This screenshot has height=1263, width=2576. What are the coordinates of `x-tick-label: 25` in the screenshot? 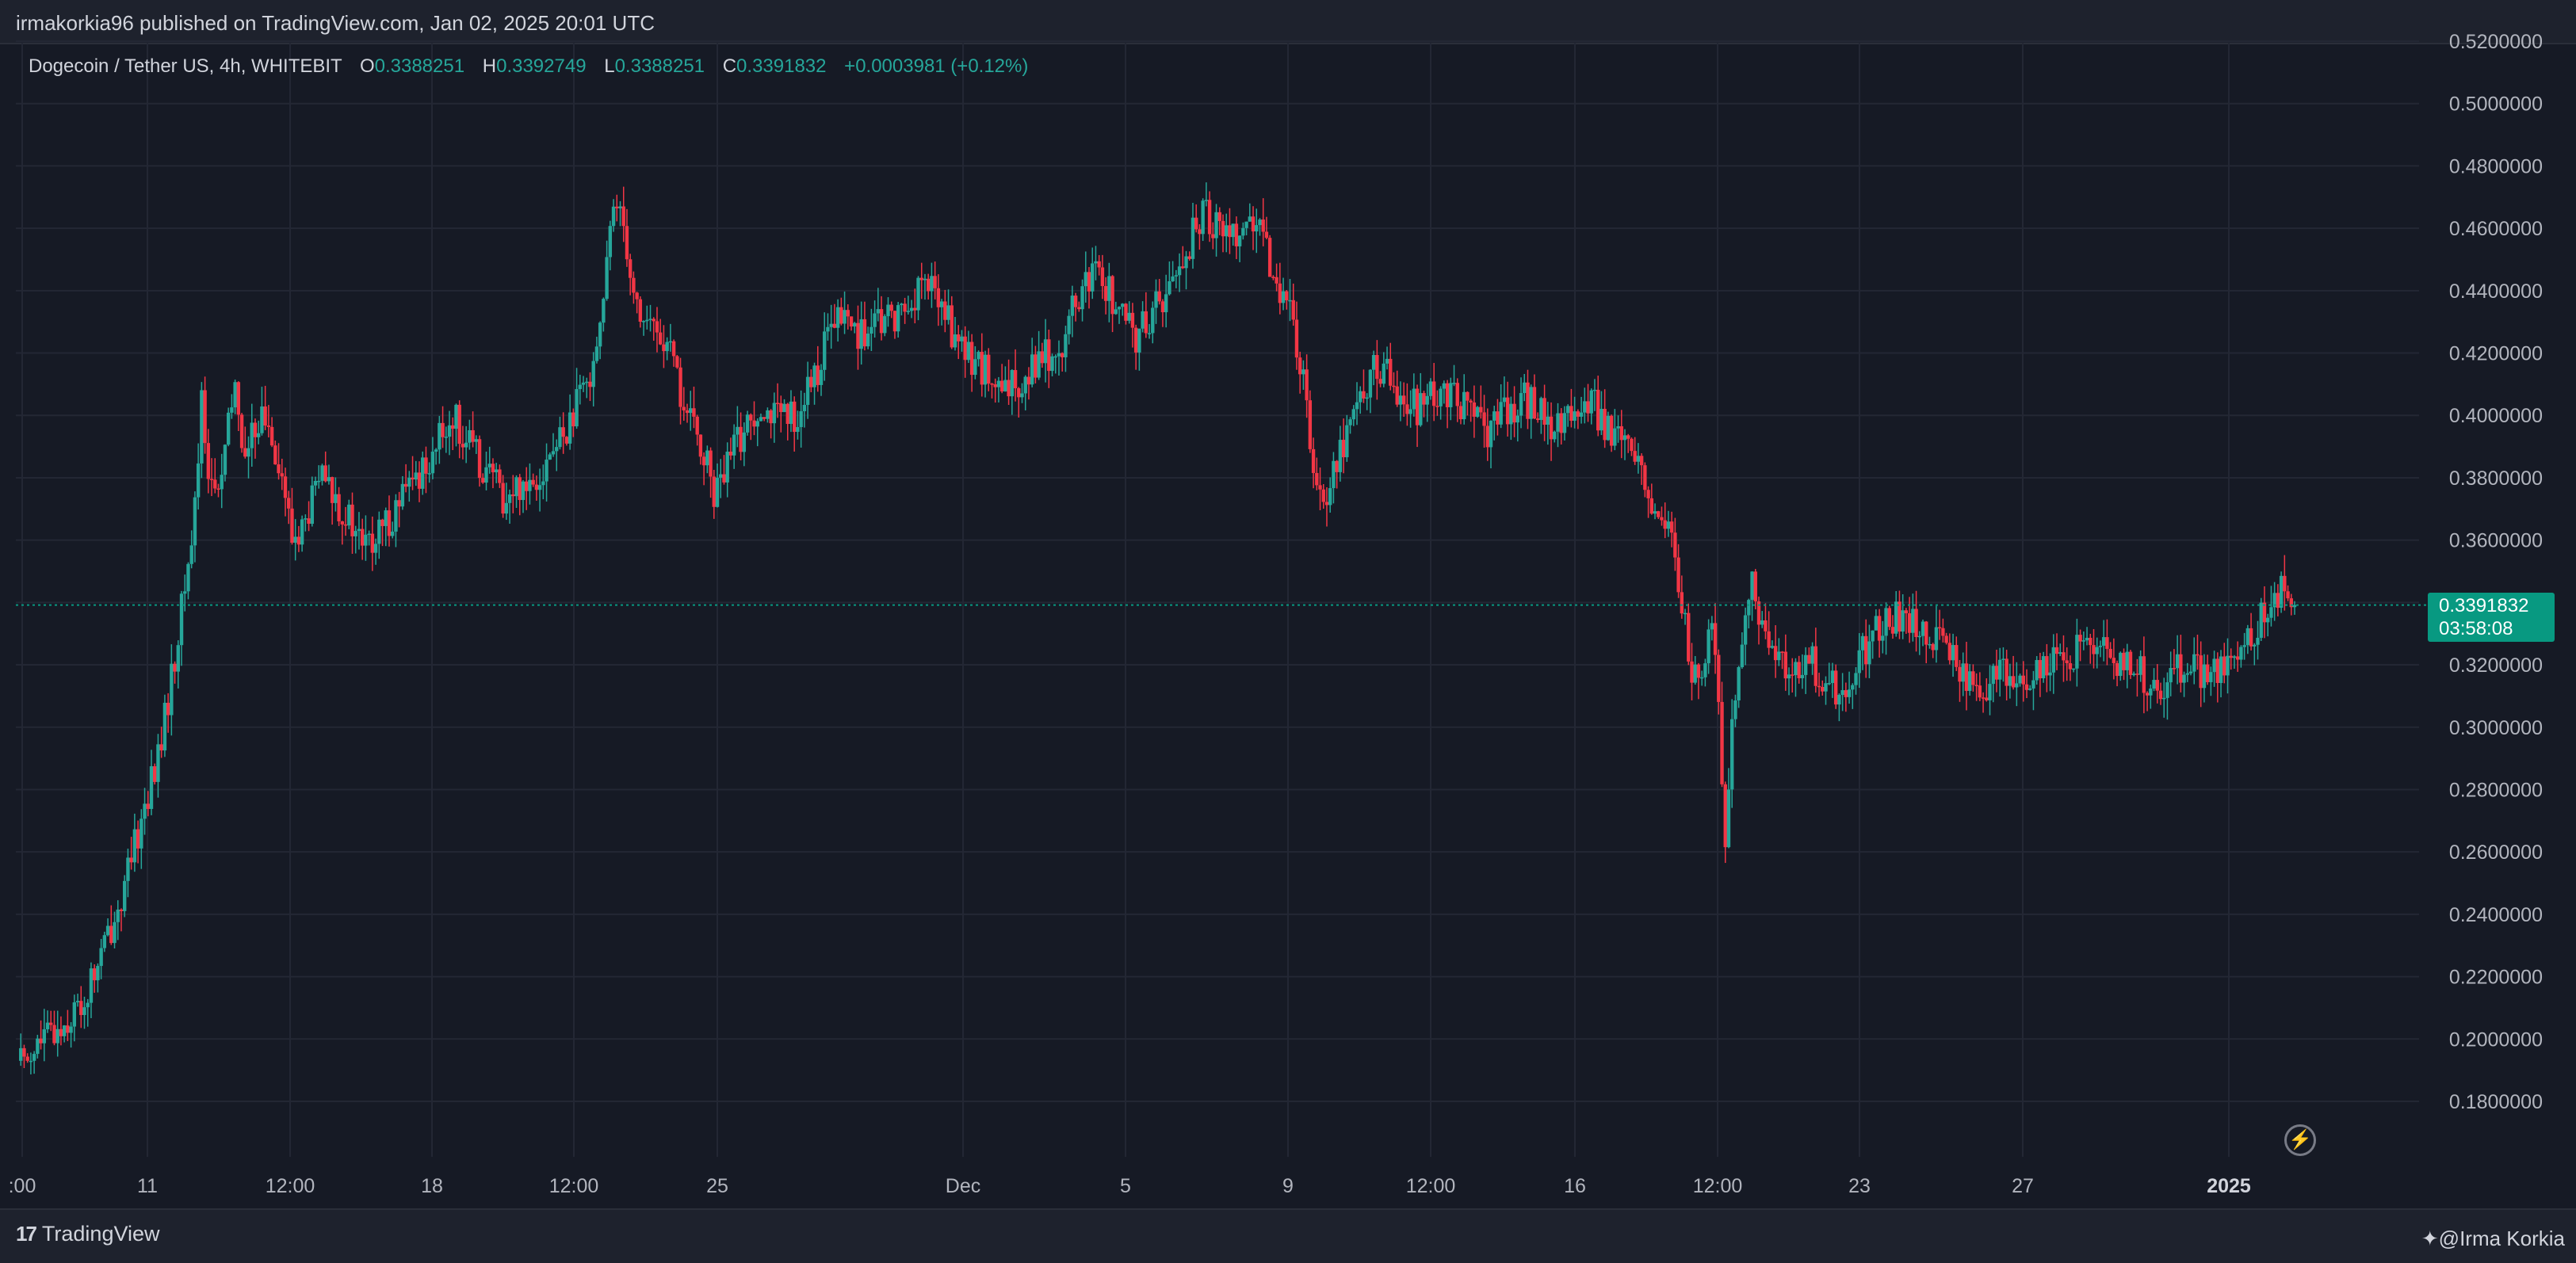 It's located at (717, 1186).